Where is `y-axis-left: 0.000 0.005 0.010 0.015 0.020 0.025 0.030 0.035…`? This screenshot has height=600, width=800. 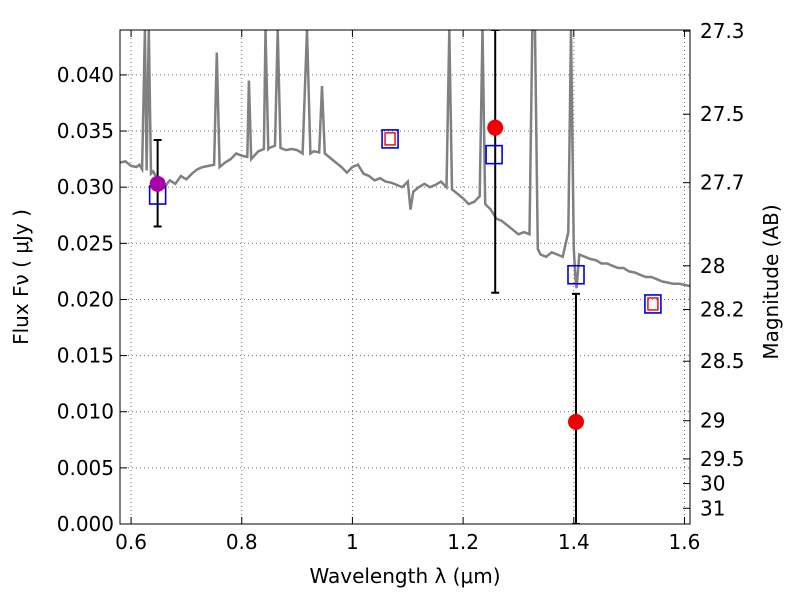 y-axis-left: 0.000 0.005 0.010 0.015 0.020 0.025 0.030 0.035… is located at coordinates (92, 299).